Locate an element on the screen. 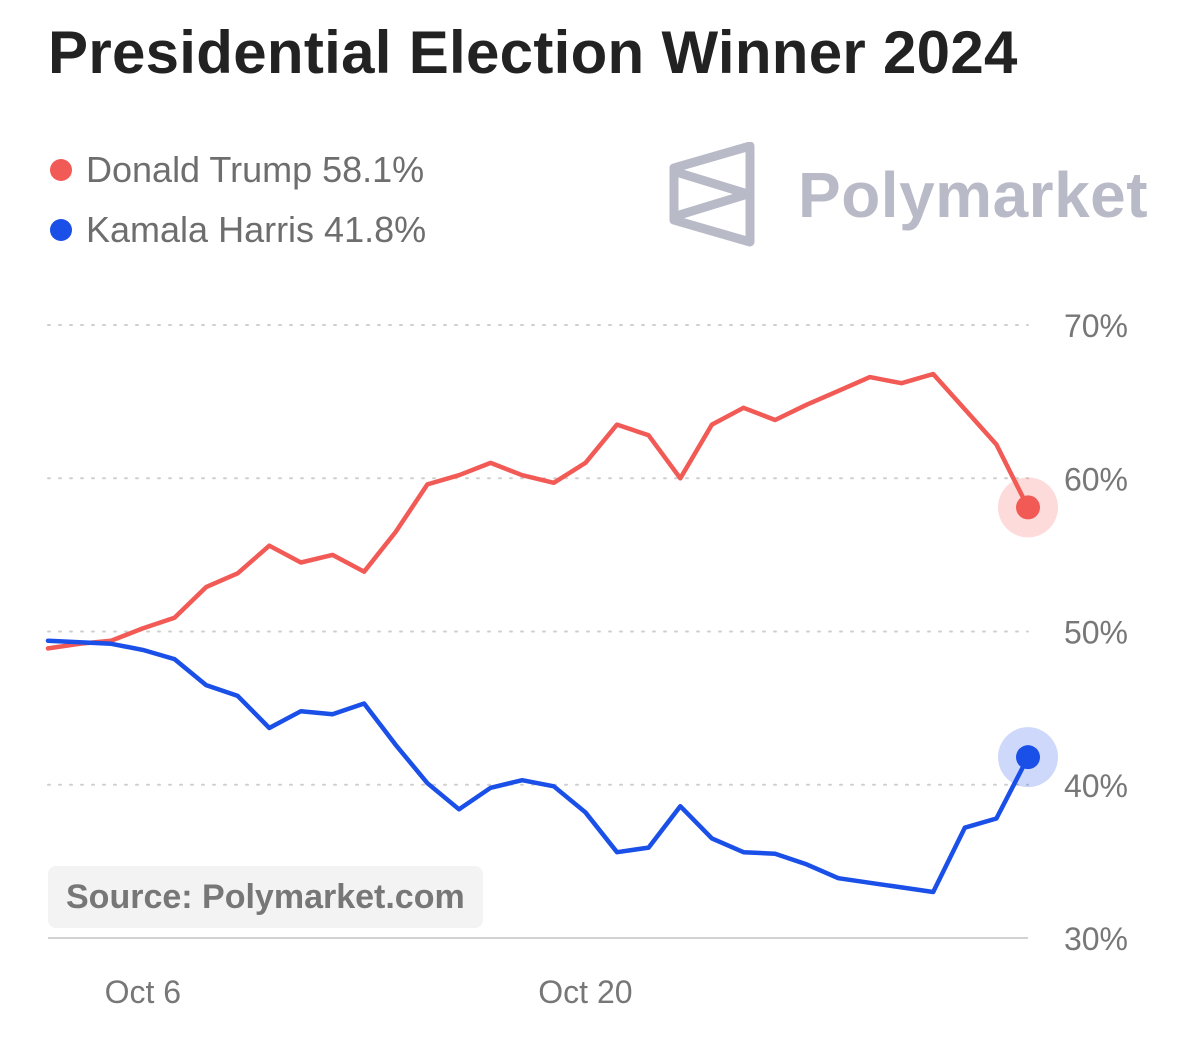 This screenshot has width=1200, height=1045. x-tick-label: Oct 6 is located at coordinates (143, 992).